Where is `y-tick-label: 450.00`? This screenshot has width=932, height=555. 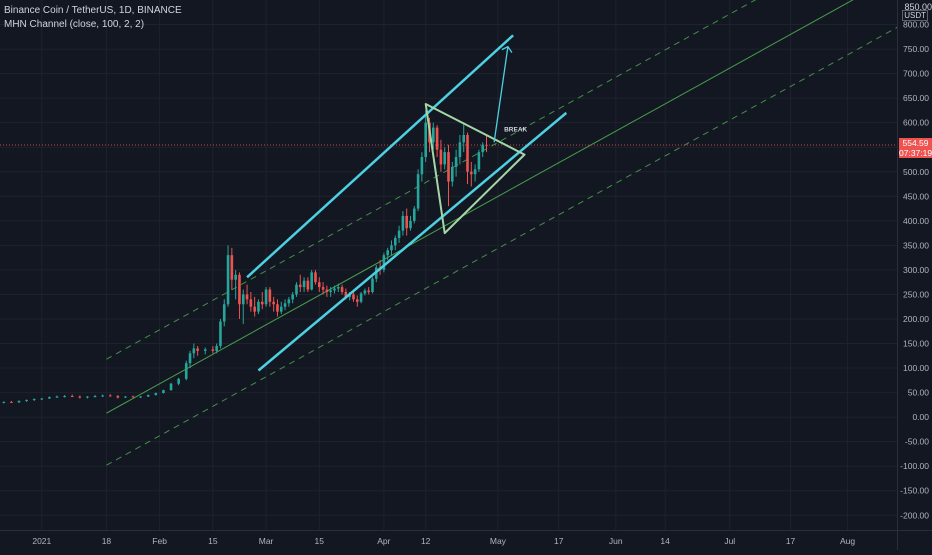
y-tick-label: 450.00 is located at coordinates (916, 196).